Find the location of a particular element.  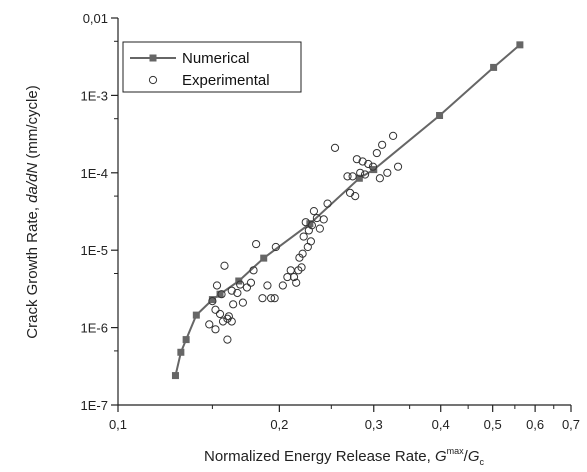

x-tick-label-5: 0,6 is located at coordinates (535, 424).